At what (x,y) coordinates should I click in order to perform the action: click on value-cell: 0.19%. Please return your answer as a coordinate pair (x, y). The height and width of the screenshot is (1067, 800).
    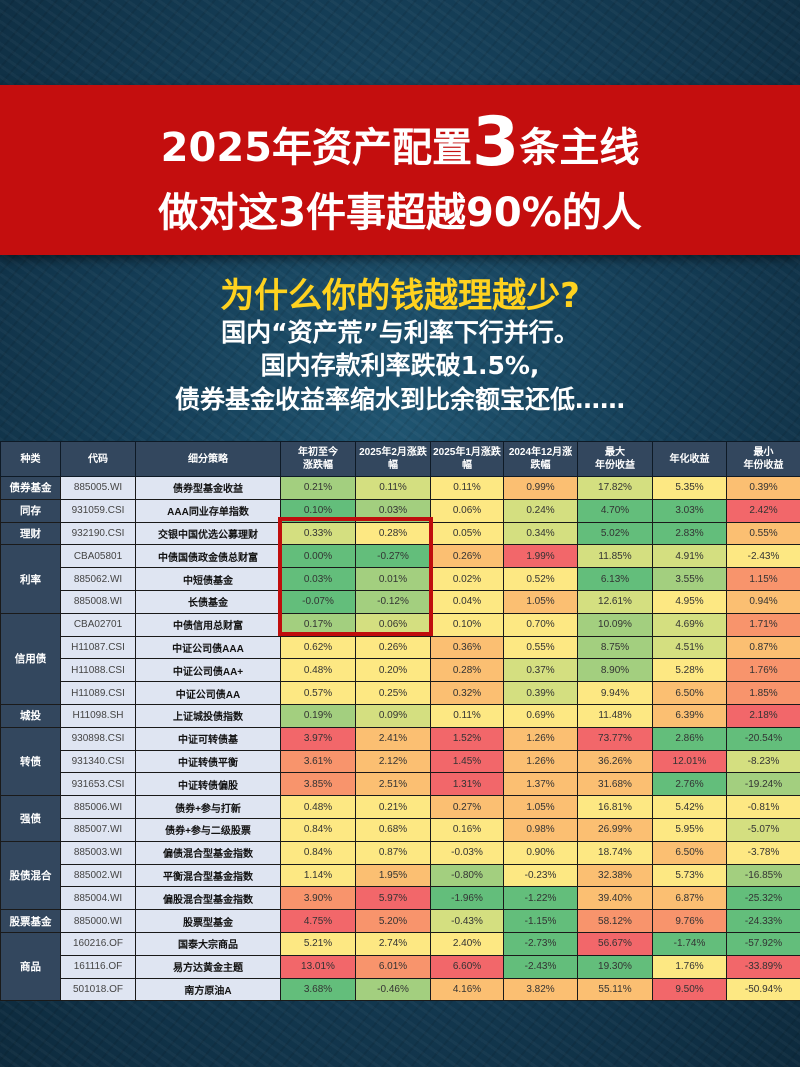
    Looking at the image, I should click on (318, 715).